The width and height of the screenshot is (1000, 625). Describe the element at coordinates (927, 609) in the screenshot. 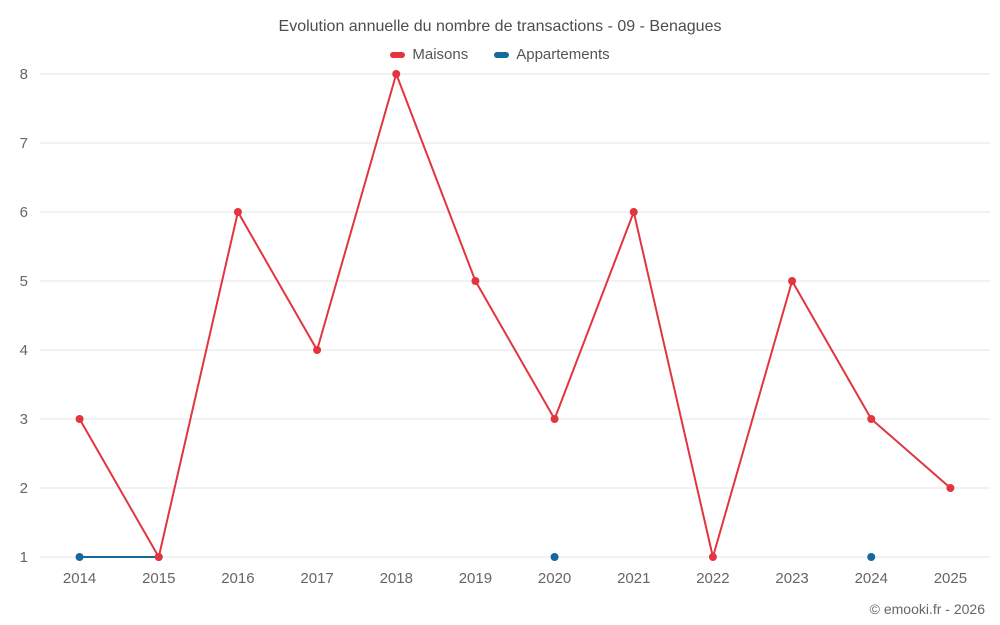

I see `credits-link: © emooki.fr - 2026` at that location.